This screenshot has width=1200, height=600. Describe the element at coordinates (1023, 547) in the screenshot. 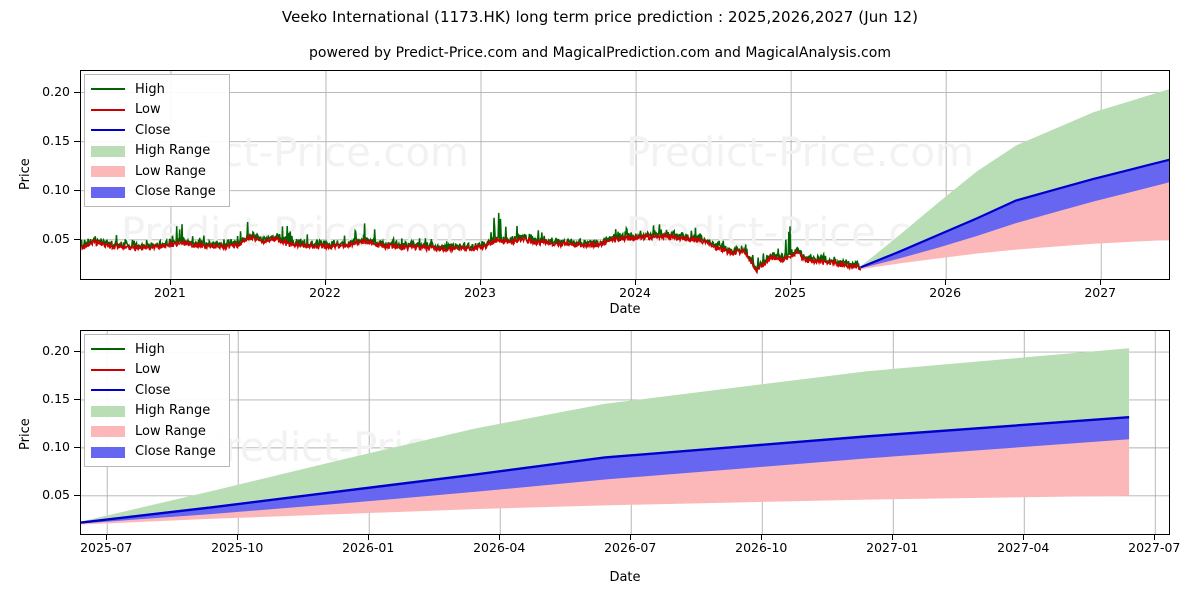

I see `x-tick-label: 2027-04` at that location.